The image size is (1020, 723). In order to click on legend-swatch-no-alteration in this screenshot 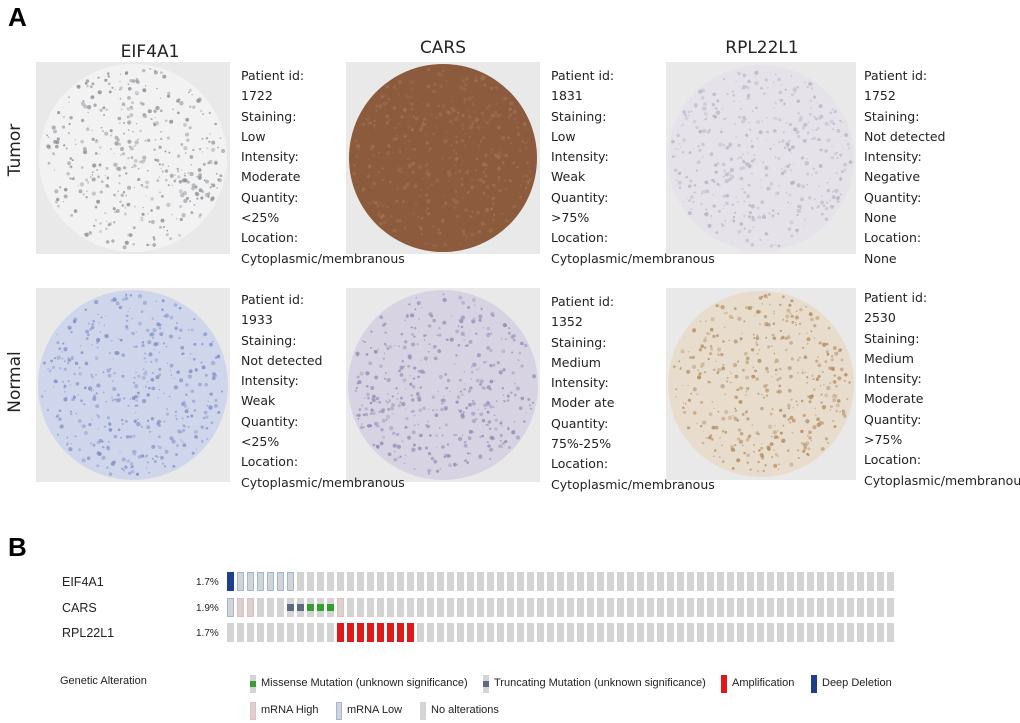, I will do `click(423, 711)`.